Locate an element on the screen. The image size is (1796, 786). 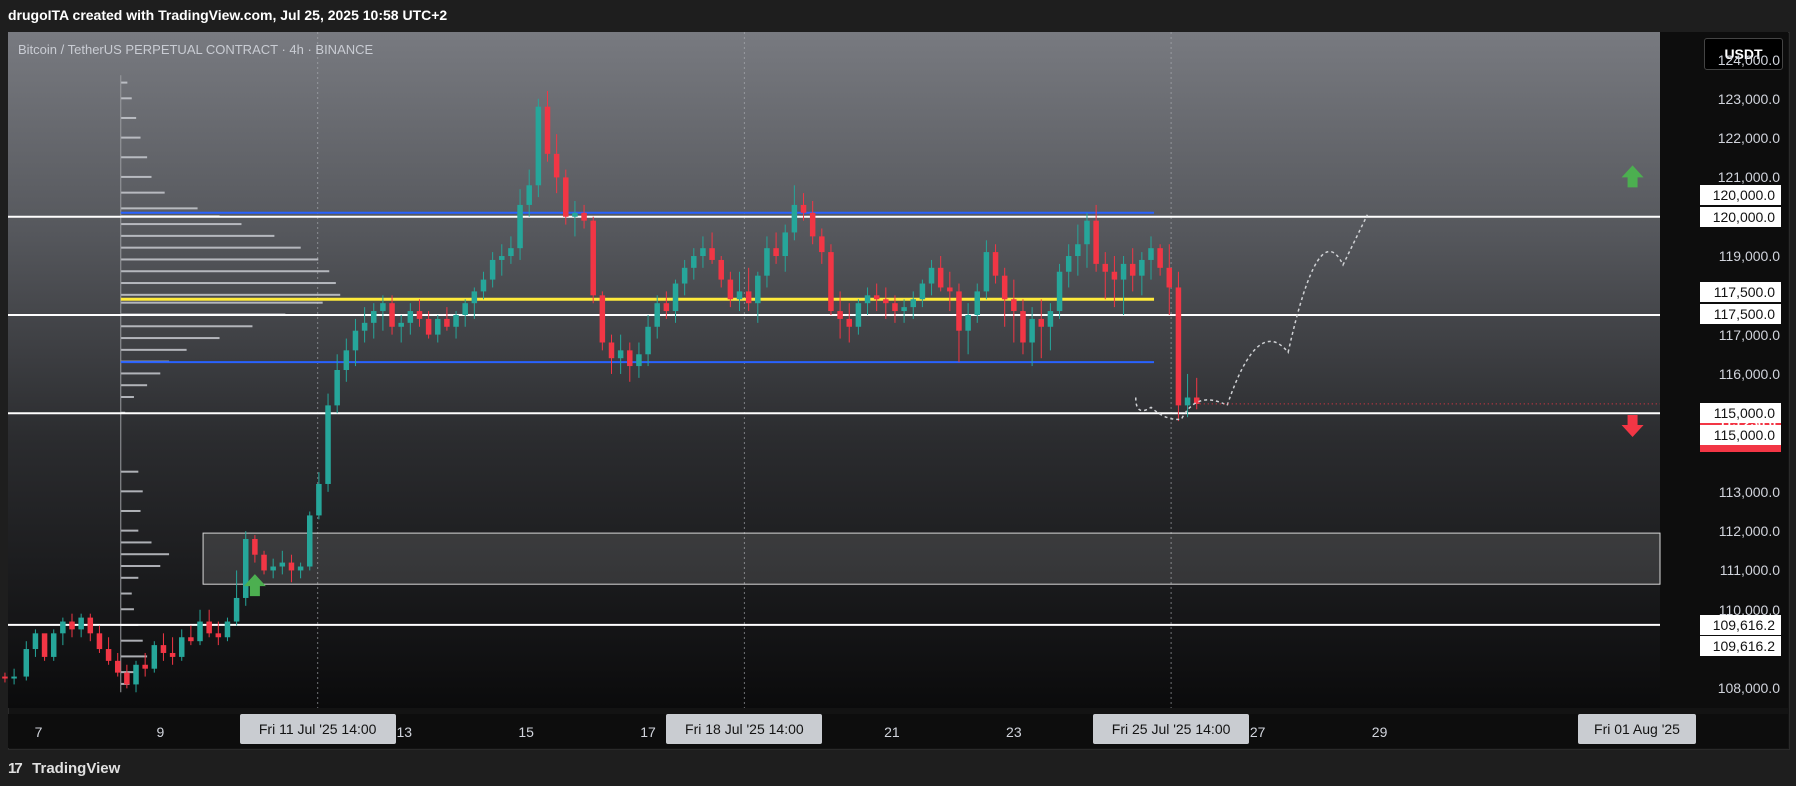
price-tick-label: 116,000.0 is located at coordinates (1749, 373).